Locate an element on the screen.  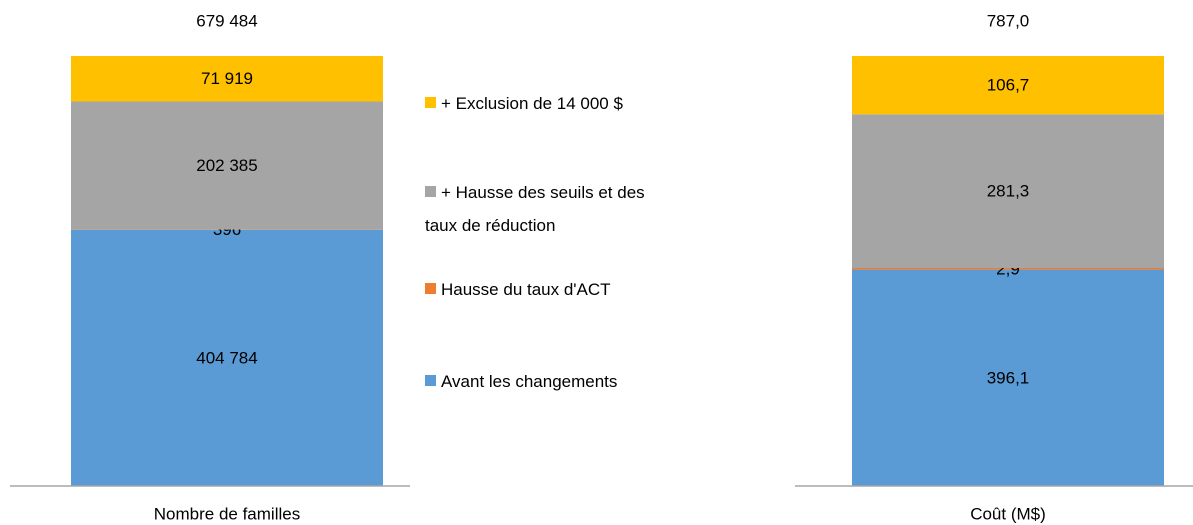
legend-entry: Avant les changements is located at coordinates (545, 381).